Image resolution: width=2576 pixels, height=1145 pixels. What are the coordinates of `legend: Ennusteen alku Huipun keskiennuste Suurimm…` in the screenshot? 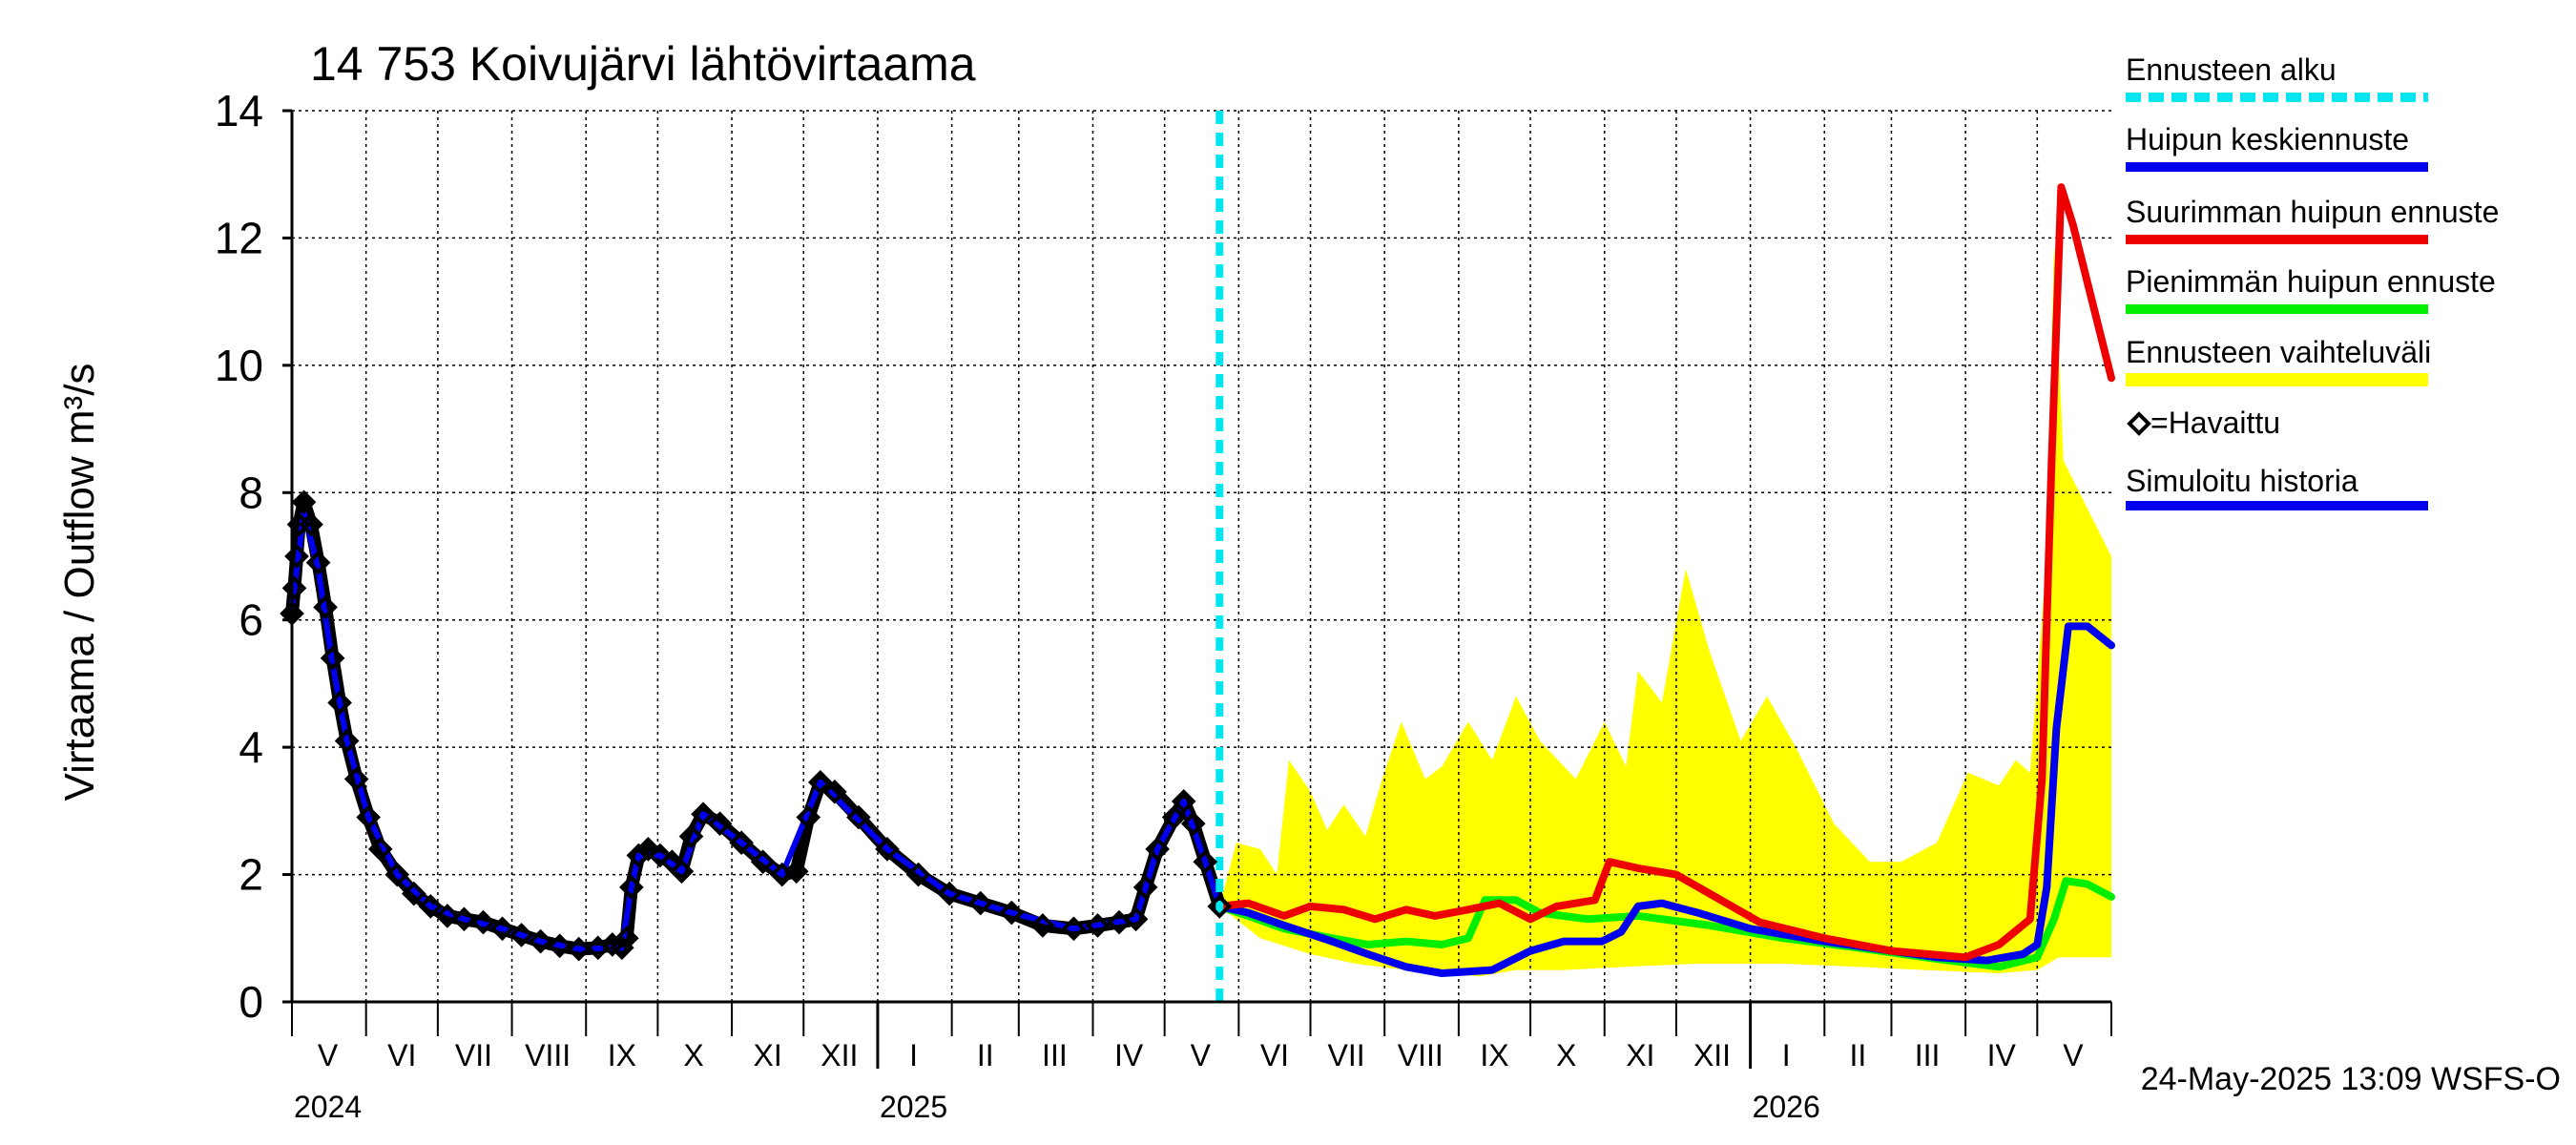 It's located at (2312, 281).